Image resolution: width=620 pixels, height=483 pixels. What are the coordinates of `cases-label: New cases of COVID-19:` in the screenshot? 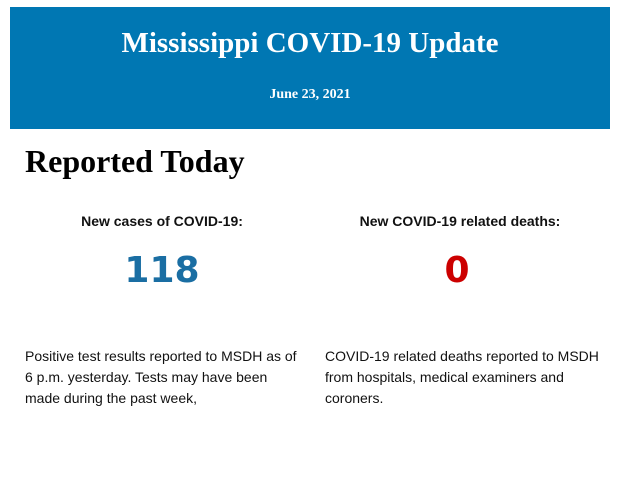 It's located at (162, 221).